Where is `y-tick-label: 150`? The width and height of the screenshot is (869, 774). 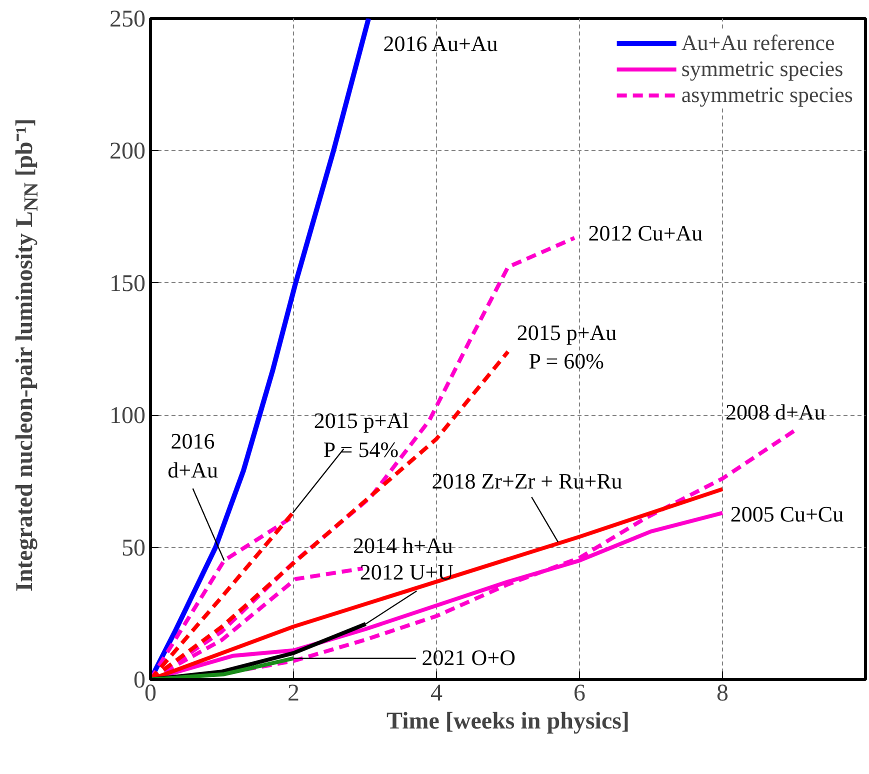 y-tick-label: 150 is located at coordinates (128, 283).